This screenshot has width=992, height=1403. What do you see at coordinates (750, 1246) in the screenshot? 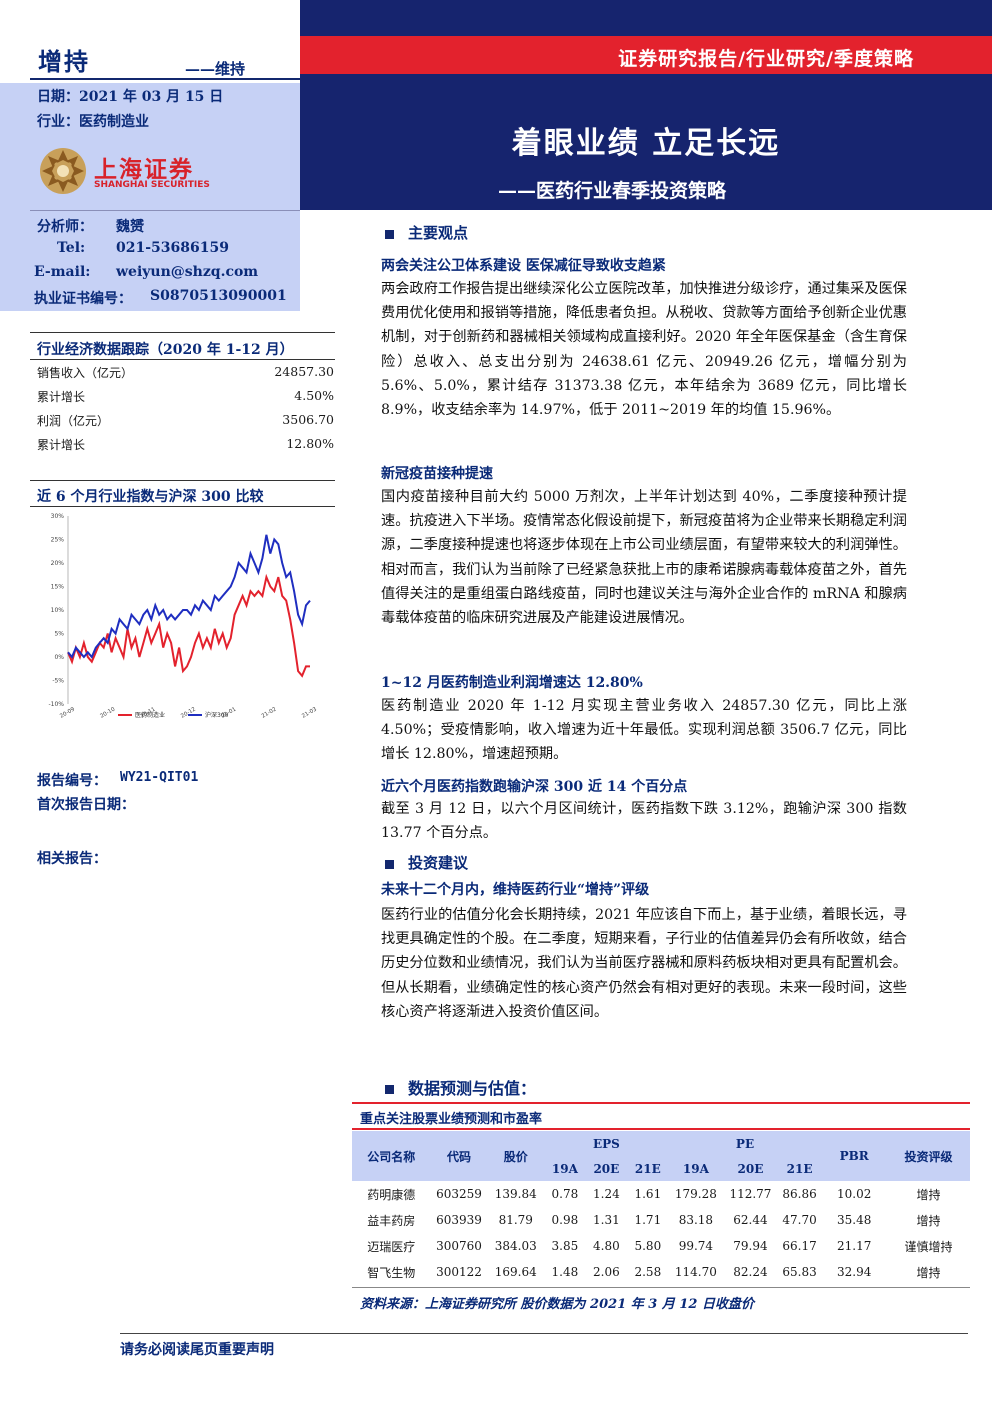
I see `table-cell: 79.94` at bounding box center [750, 1246].